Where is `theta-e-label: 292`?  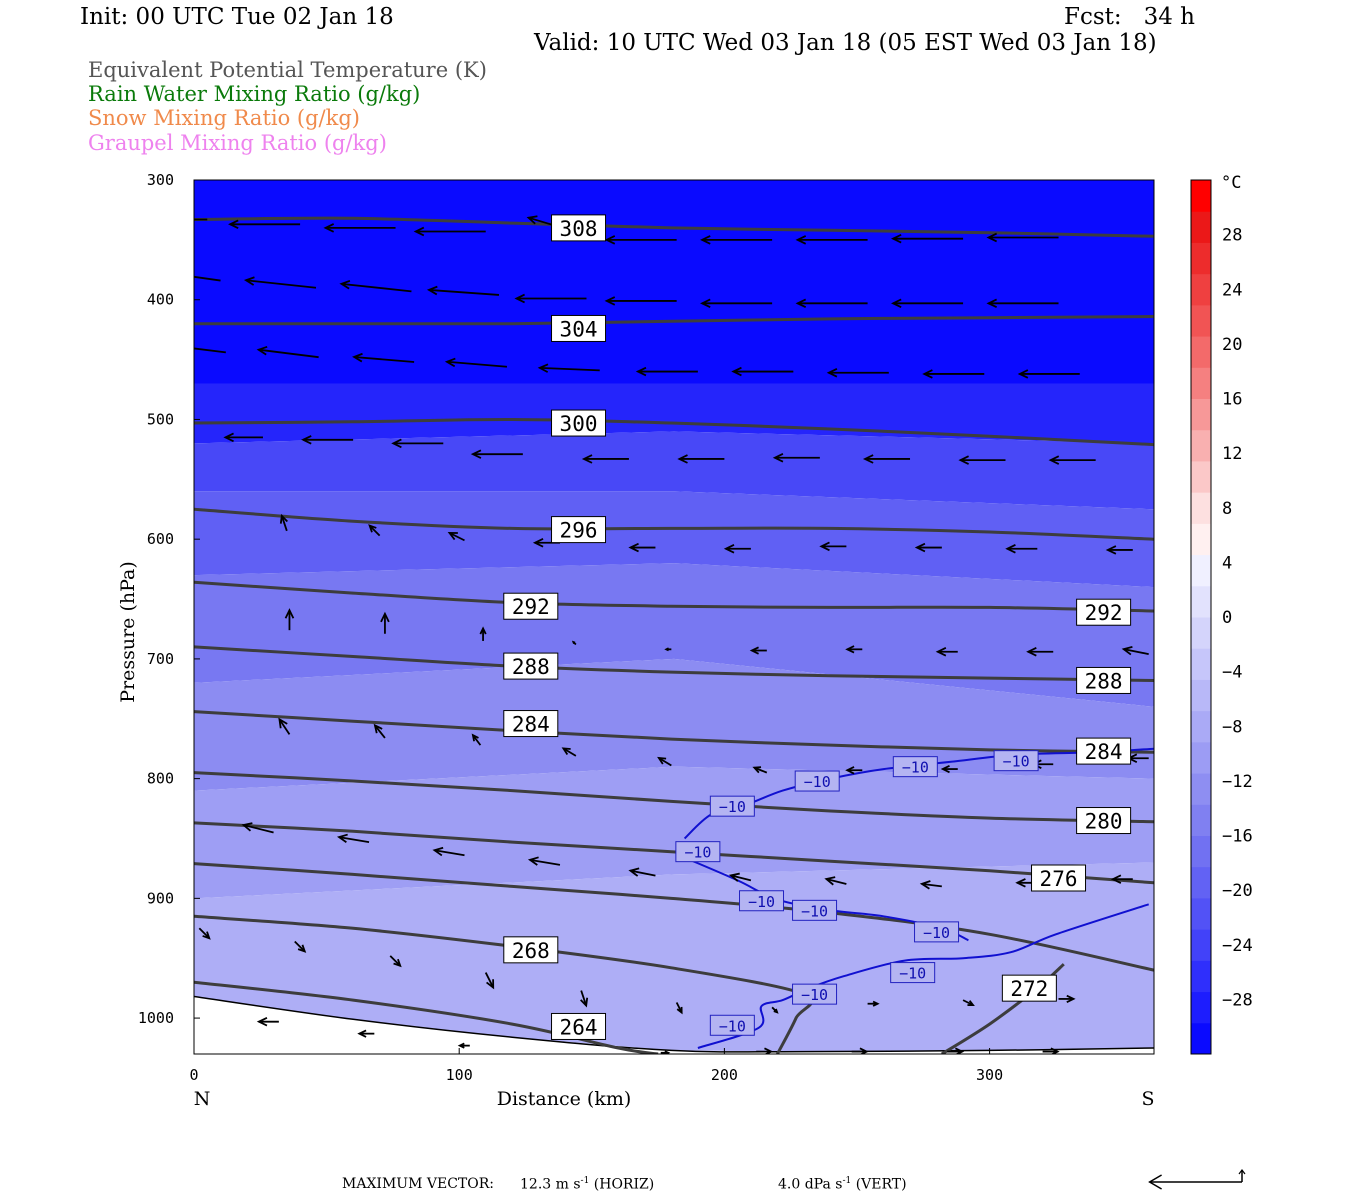 theta-e-label: 292 is located at coordinates (1104, 612).